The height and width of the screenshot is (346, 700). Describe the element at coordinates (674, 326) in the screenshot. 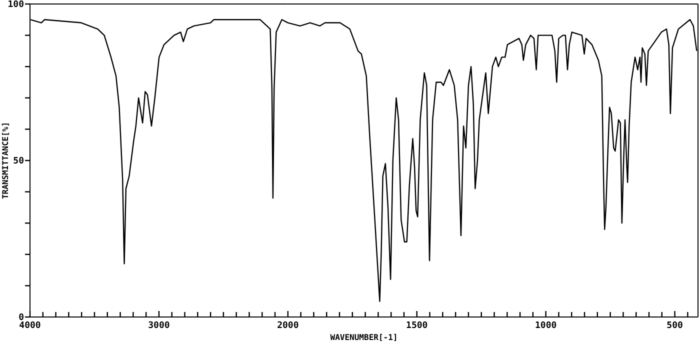

I see `x-tick-label: 500` at that location.